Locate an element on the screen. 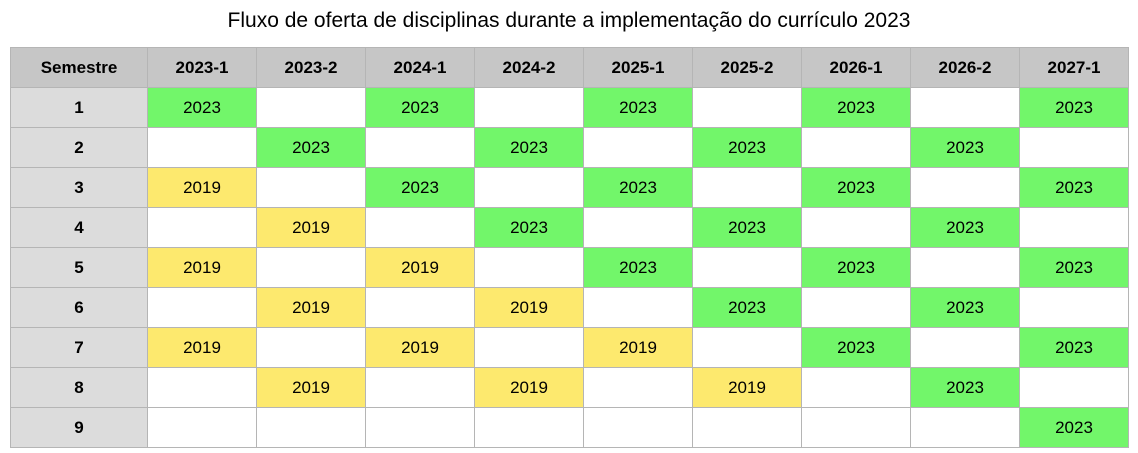  table-row: 4 2019 2023 2023 2023 is located at coordinates (569, 227).